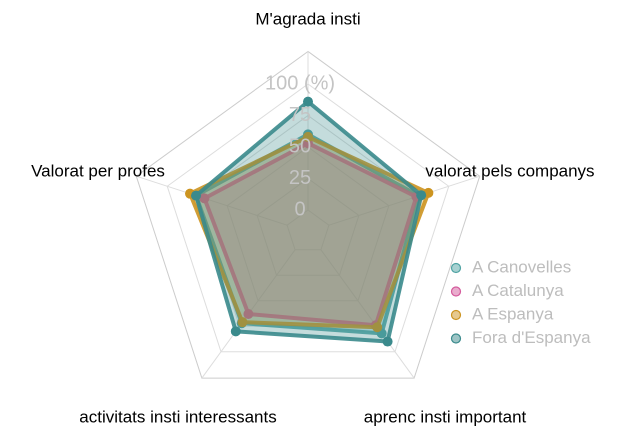 Image resolution: width=620 pixels, height=433 pixels. What do you see at coordinates (300, 146) in the screenshot?
I see `y-tick-label: 50` at bounding box center [300, 146].